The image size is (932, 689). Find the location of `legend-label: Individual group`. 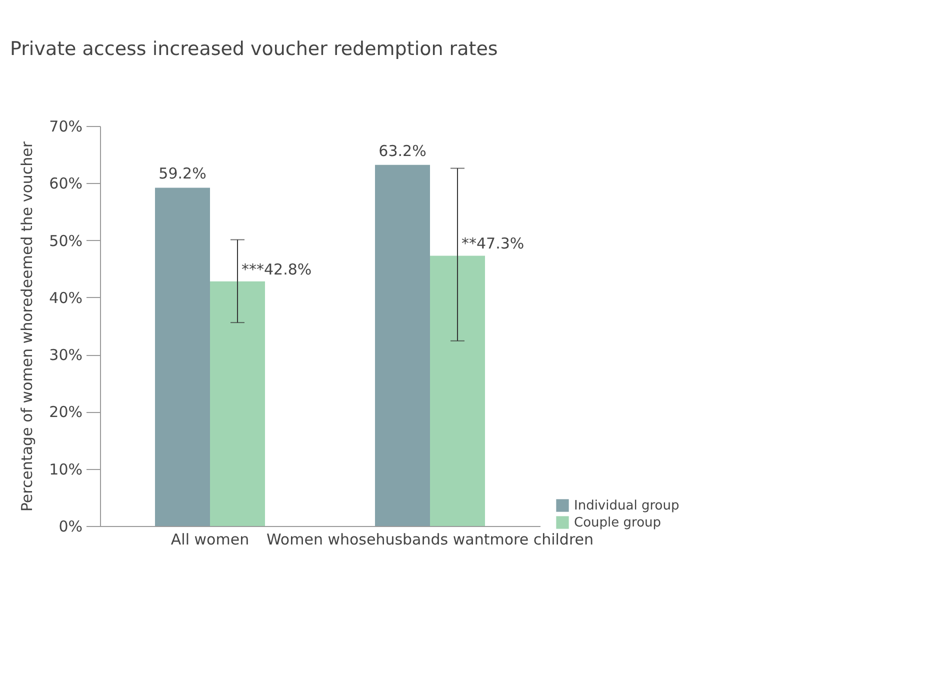

legend-label: Individual group is located at coordinates (627, 506).